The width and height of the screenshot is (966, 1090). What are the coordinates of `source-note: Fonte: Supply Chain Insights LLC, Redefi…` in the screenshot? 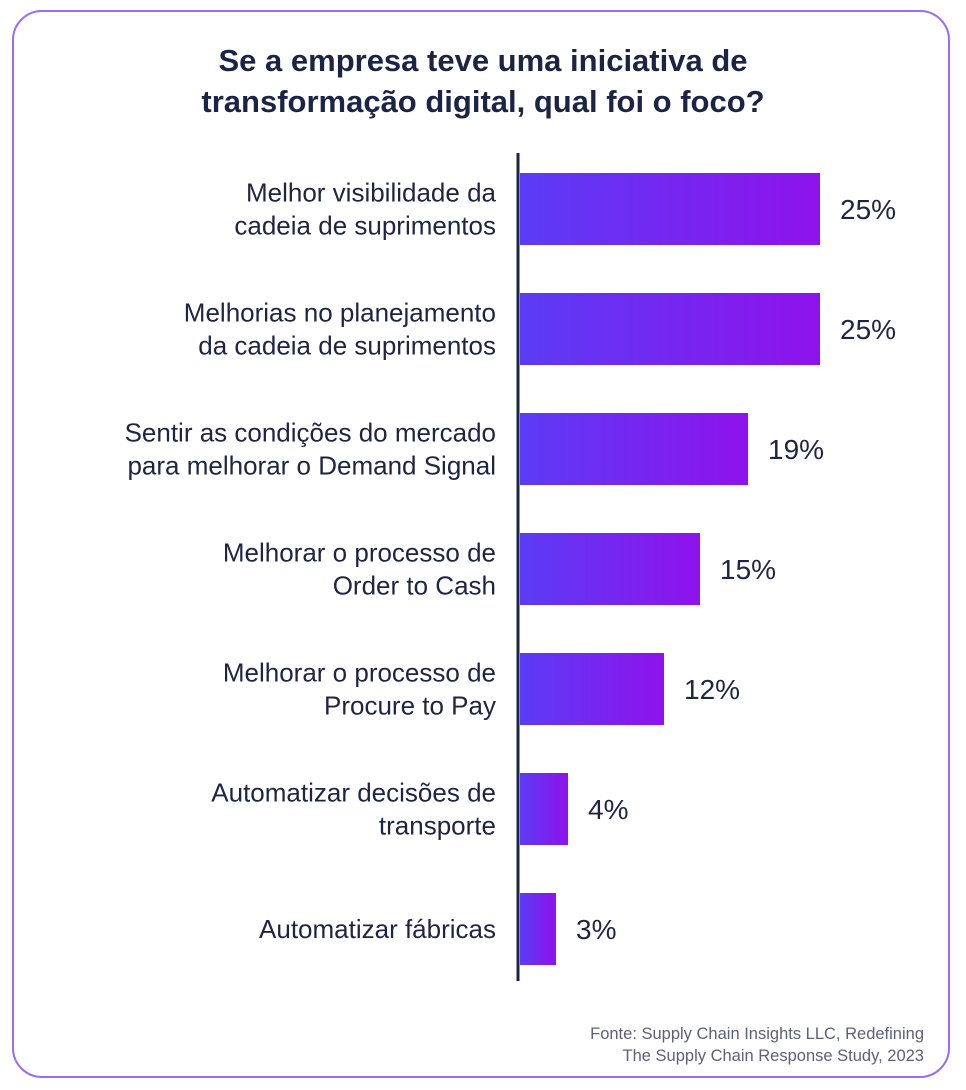 It's located at (757, 1045).